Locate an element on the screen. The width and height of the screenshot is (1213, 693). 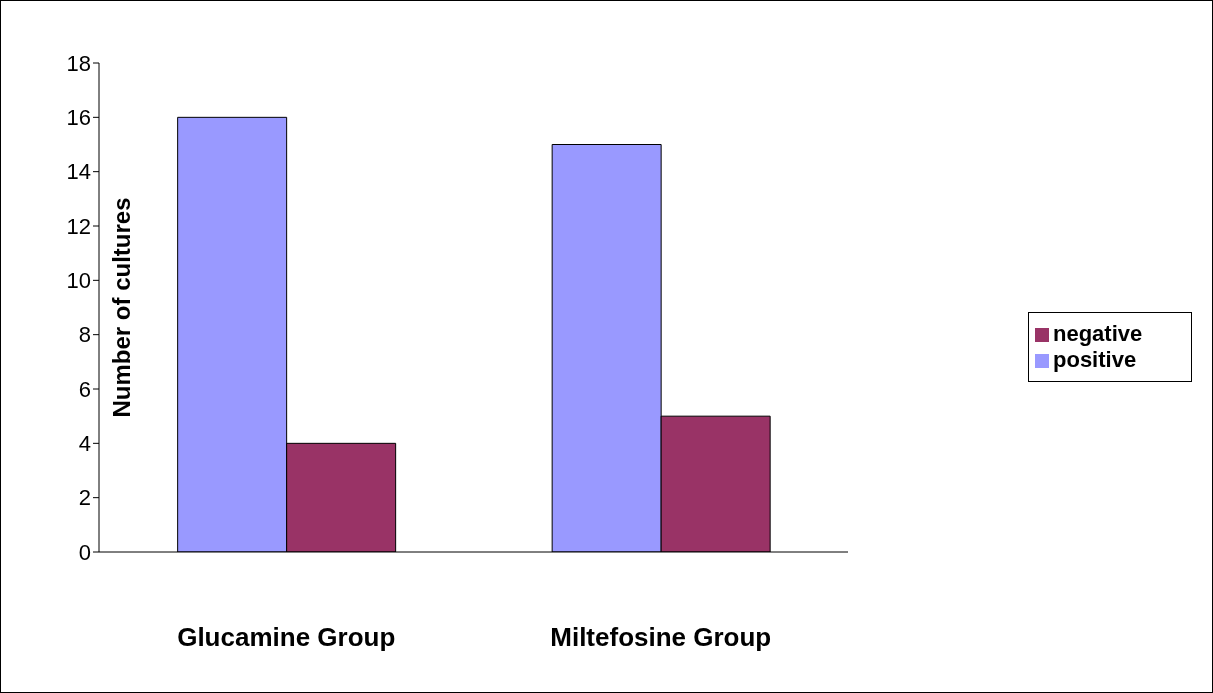
y-tick-label: 14 is located at coordinates (78, 172).